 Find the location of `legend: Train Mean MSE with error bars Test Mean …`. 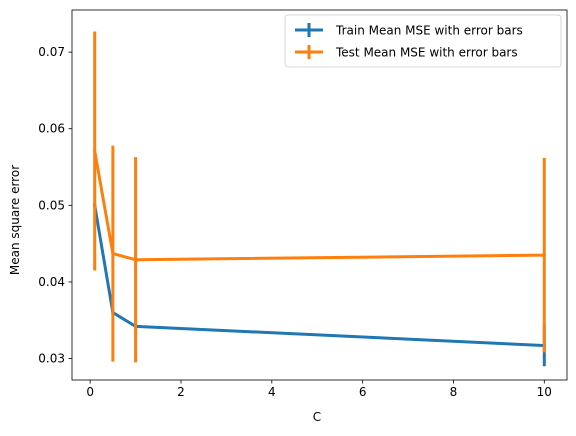

legend: Train Mean MSE with error bars Test Mean … is located at coordinates (423, 41).